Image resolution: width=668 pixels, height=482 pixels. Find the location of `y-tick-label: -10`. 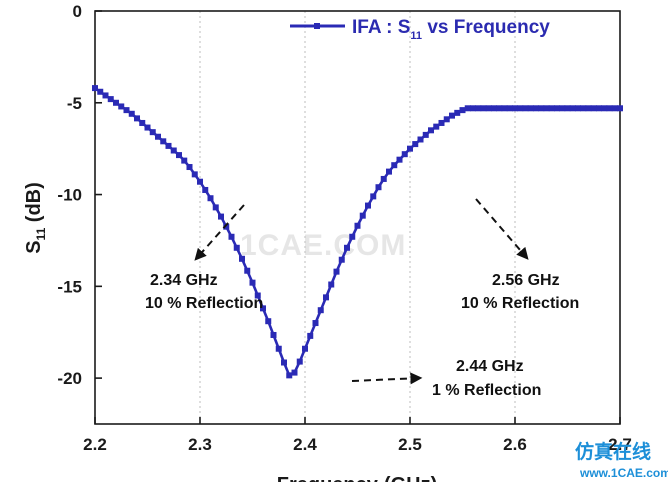

y-tick-label: -10 is located at coordinates (69, 195).